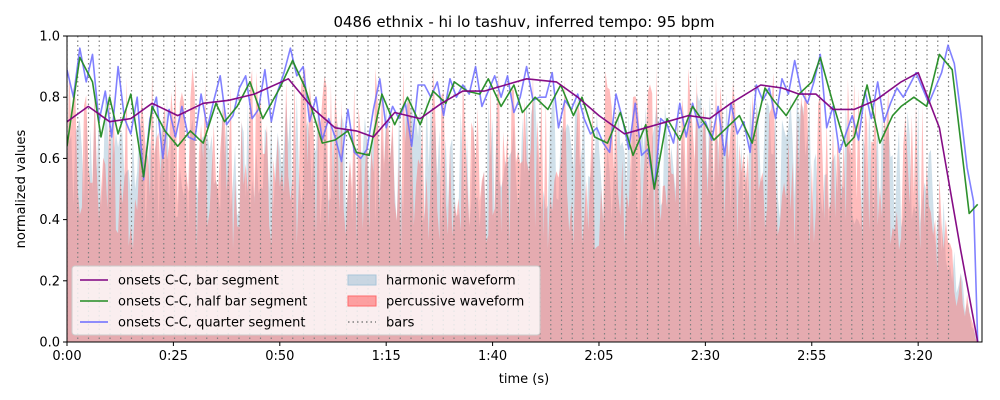 This screenshot has width=1000, height=400. What do you see at coordinates (451, 281) in the screenshot?
I see `legend-label: harmonic waveform` at bounding box center [451, 281].